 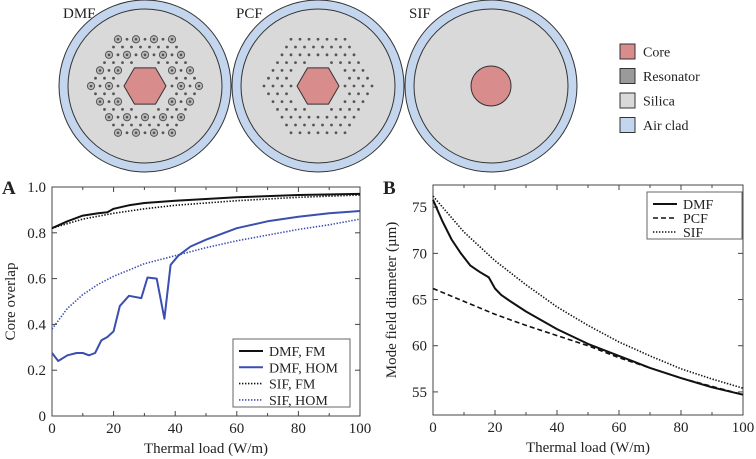 What do you see at coordinates (236, 429) in the screenshot?
I see `x-tick-label: 60` at bounding box center [236, 429].